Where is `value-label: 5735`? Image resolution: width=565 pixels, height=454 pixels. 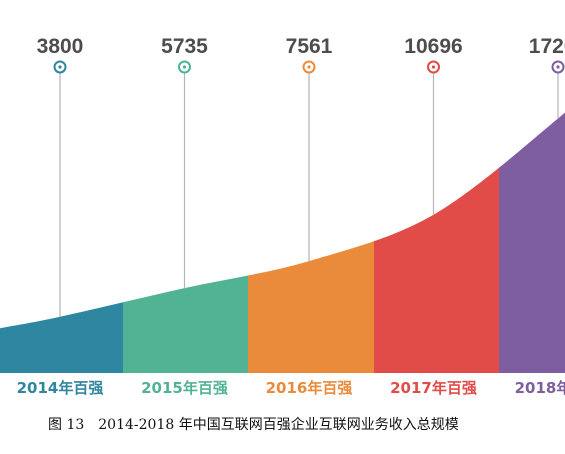
value-label: 5735 is located at coordinates (184, 46).